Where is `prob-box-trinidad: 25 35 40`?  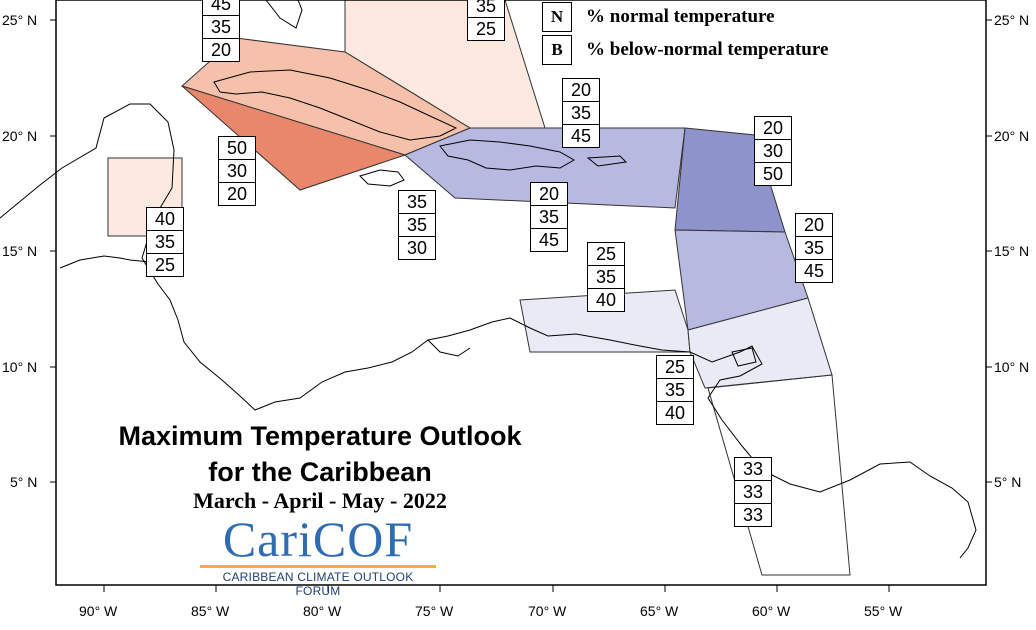 prob-box-trinidad: 25 35 40 is located at coordinates (675, 390).